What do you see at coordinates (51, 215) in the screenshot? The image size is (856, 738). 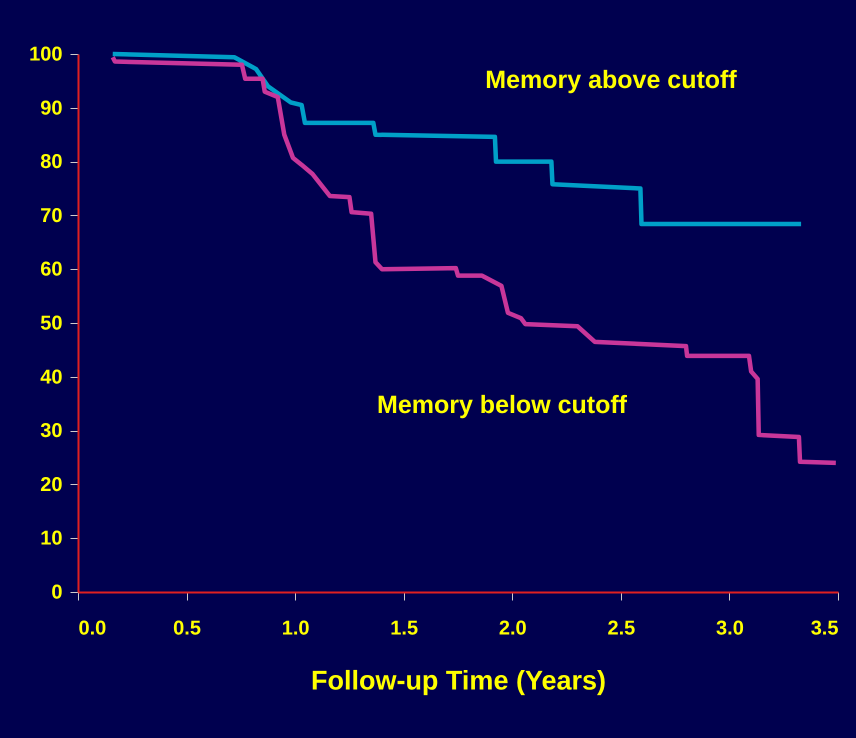 I see `y-tick-label: 70` at bounding box center [51, 215].